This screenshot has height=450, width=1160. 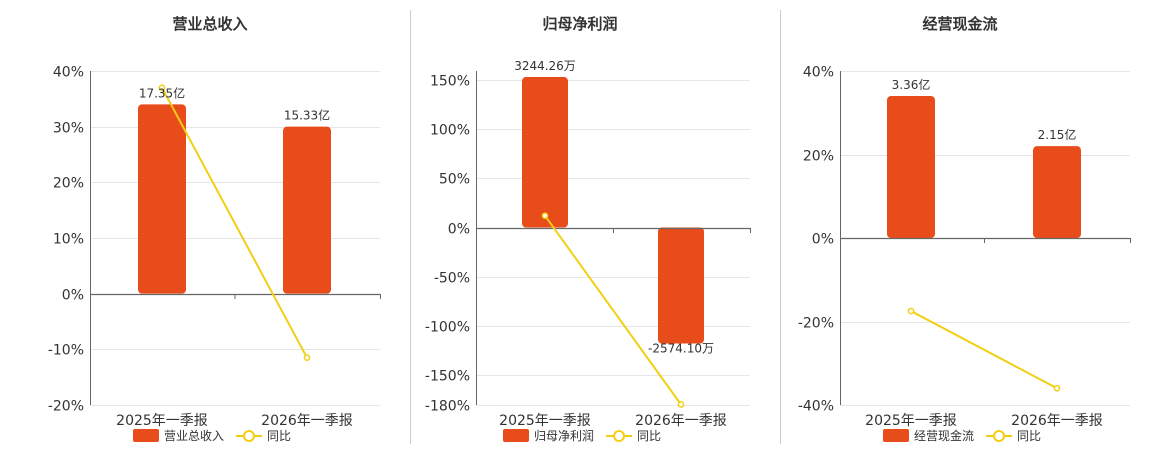 I want to click on legend: 归母净利润 同比, so click(x=582, y=436).